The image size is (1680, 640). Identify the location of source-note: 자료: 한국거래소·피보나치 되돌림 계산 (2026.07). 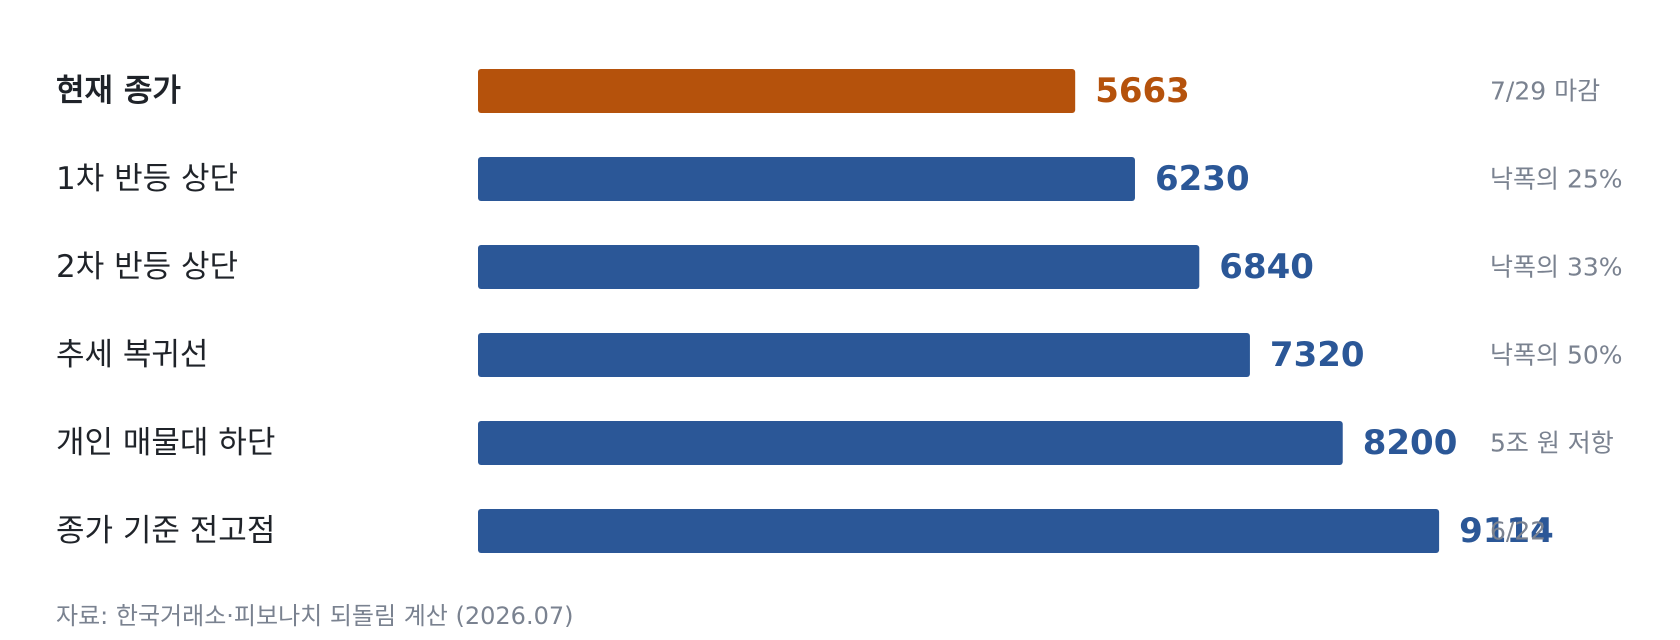
(315, 616).